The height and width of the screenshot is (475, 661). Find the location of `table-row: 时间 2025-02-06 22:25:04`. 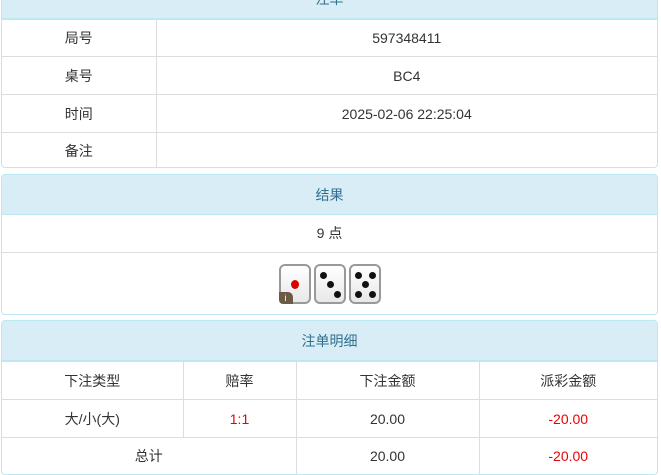

table-row: 时间 2025-02-06 22:25:04 is located at coordinates (329, 113).